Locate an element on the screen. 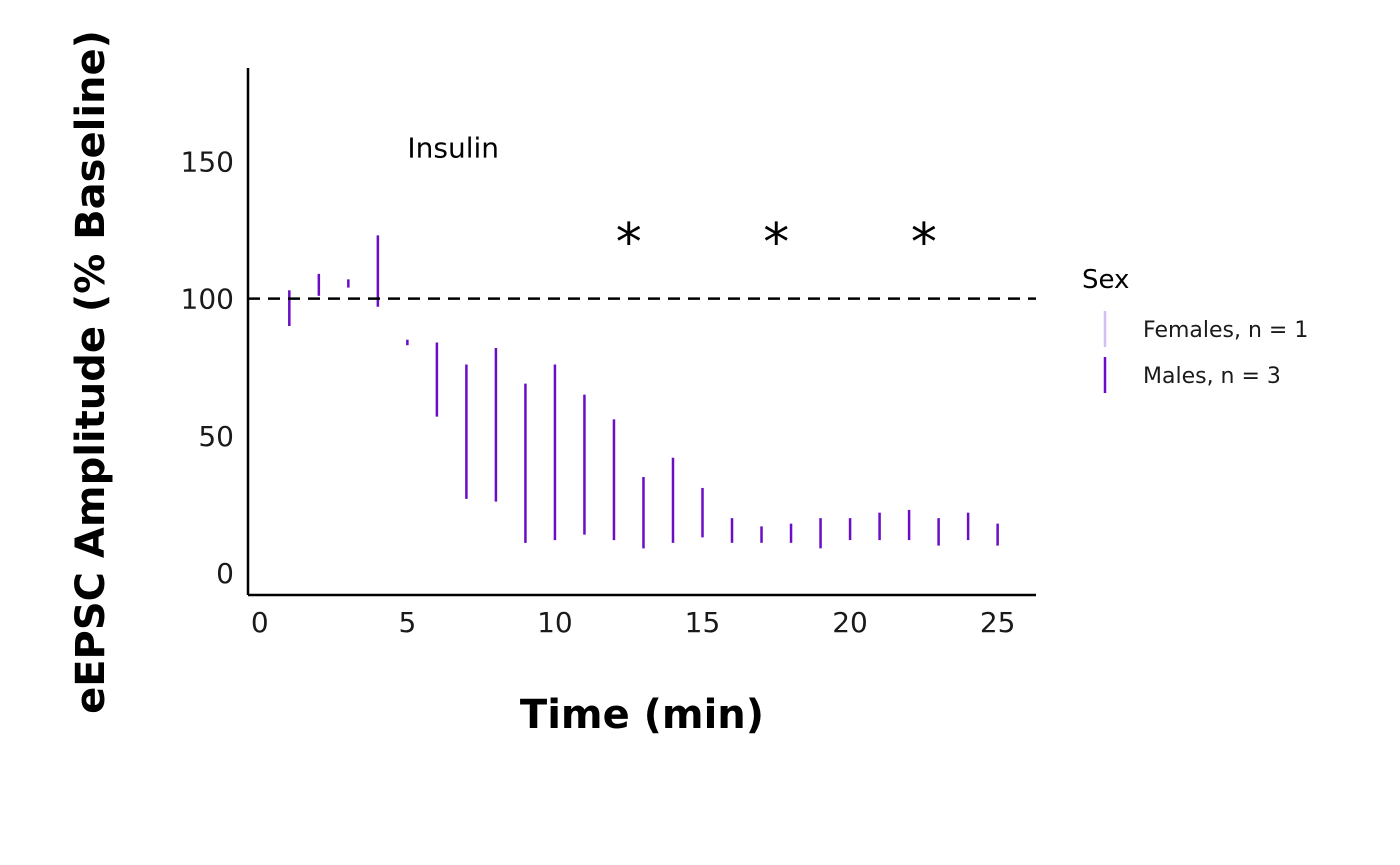 The width and height of the screenshot is (1400, 865). x-tick-label: 20 is located at coordinates (850, 622).